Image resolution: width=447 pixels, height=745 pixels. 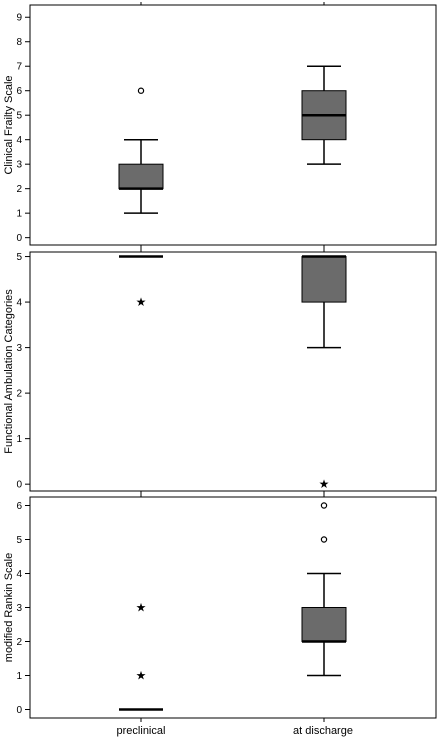 I want to click on x-category-label-at-discharge: at discharge, so click(x=323, y=731).